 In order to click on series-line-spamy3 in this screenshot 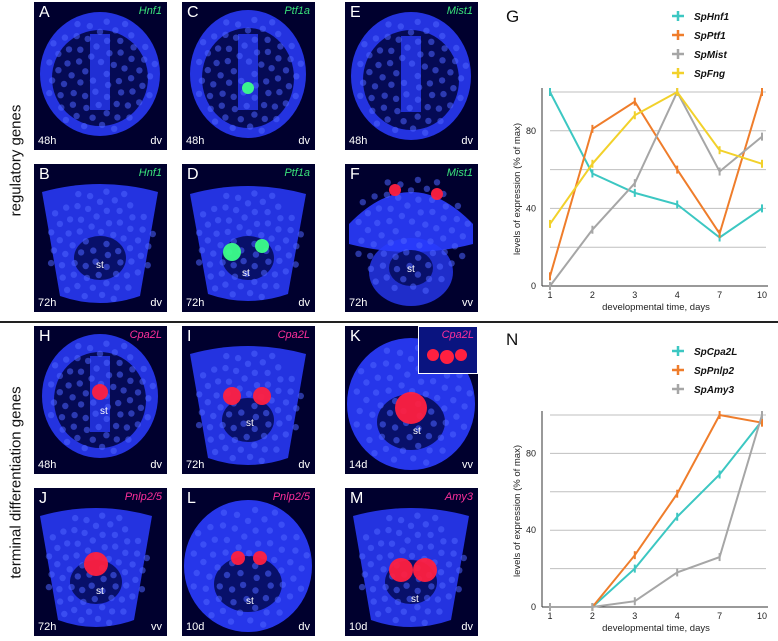, I will do `click(656, 511)`.